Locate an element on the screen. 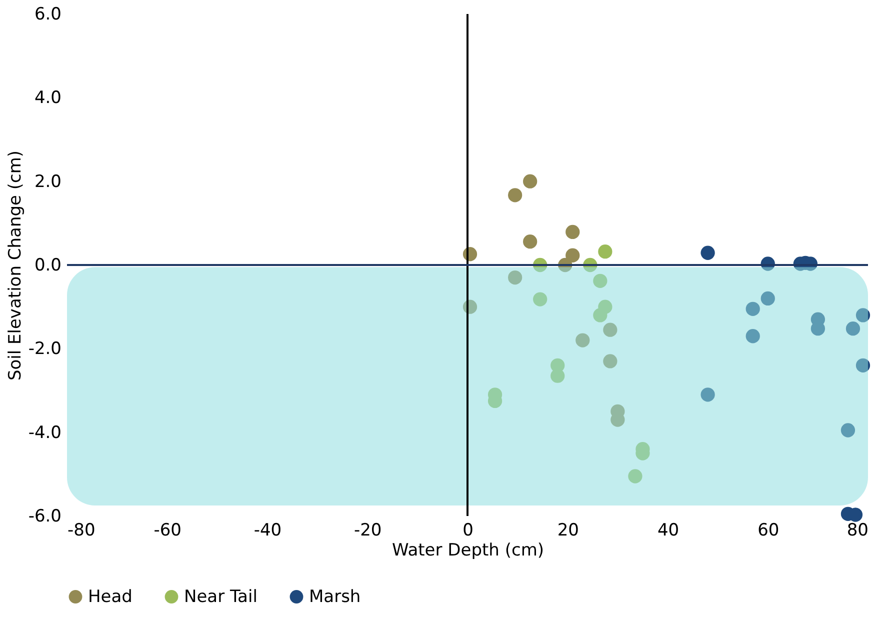 The width and height of the screenshot is (885, 620). x-tick-label: 40 is located at coordinates (668, 530).